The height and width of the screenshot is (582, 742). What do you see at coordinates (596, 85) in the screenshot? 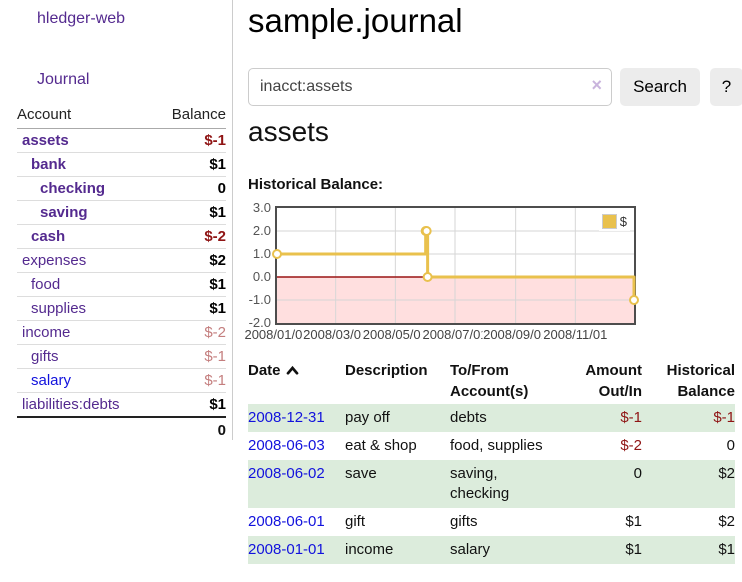
I see `clear-search-icon: ×` at bounding box center [596, 85].